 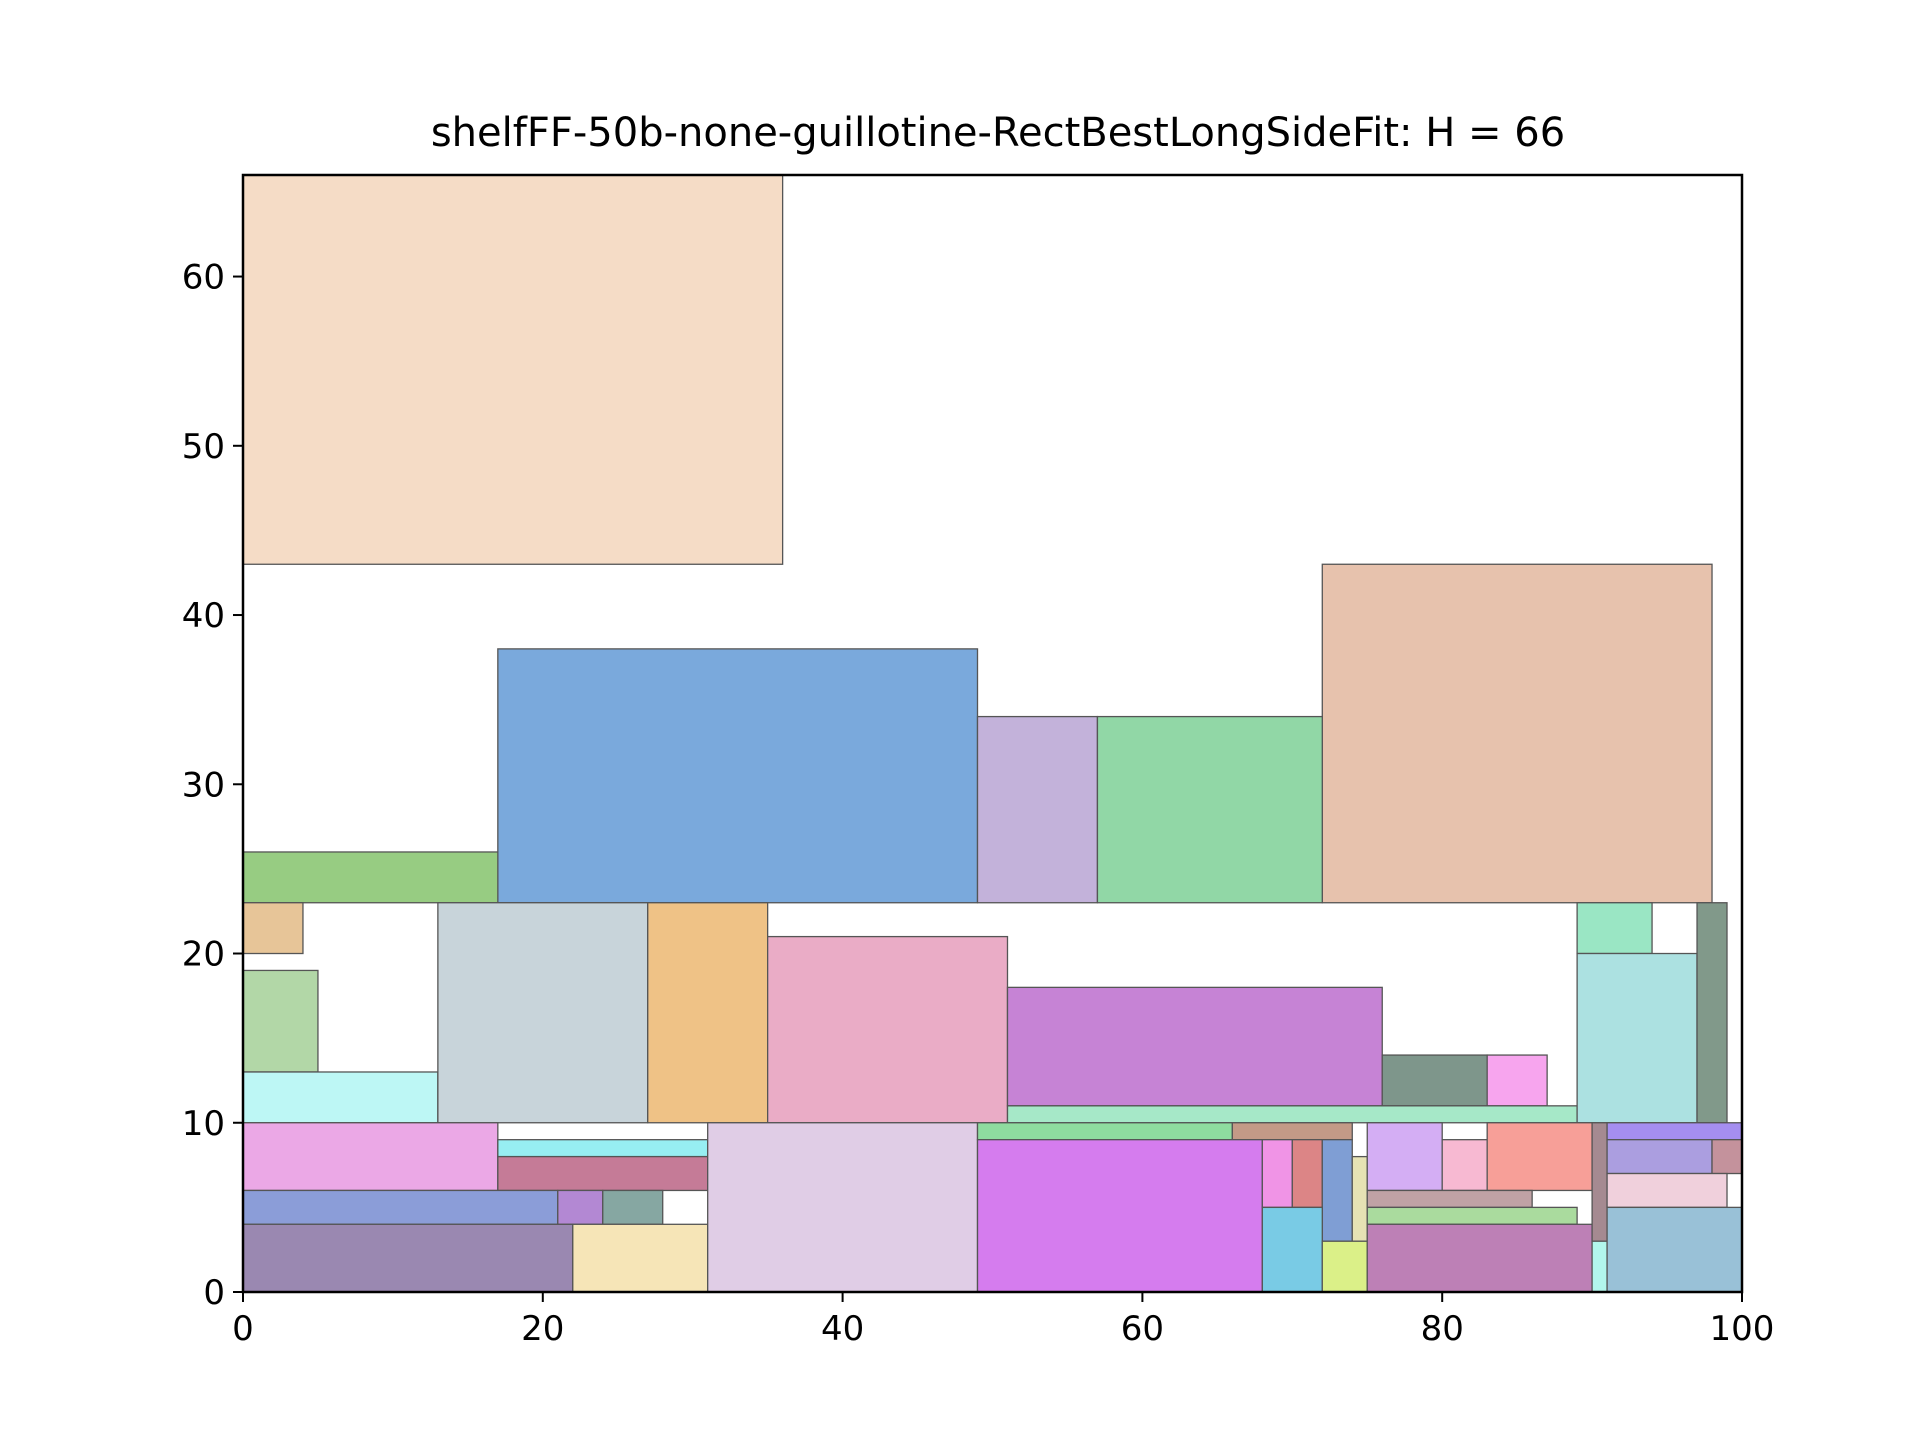 I want to click on x-tick-label-5: 100, so click(x=1742, y=1329).